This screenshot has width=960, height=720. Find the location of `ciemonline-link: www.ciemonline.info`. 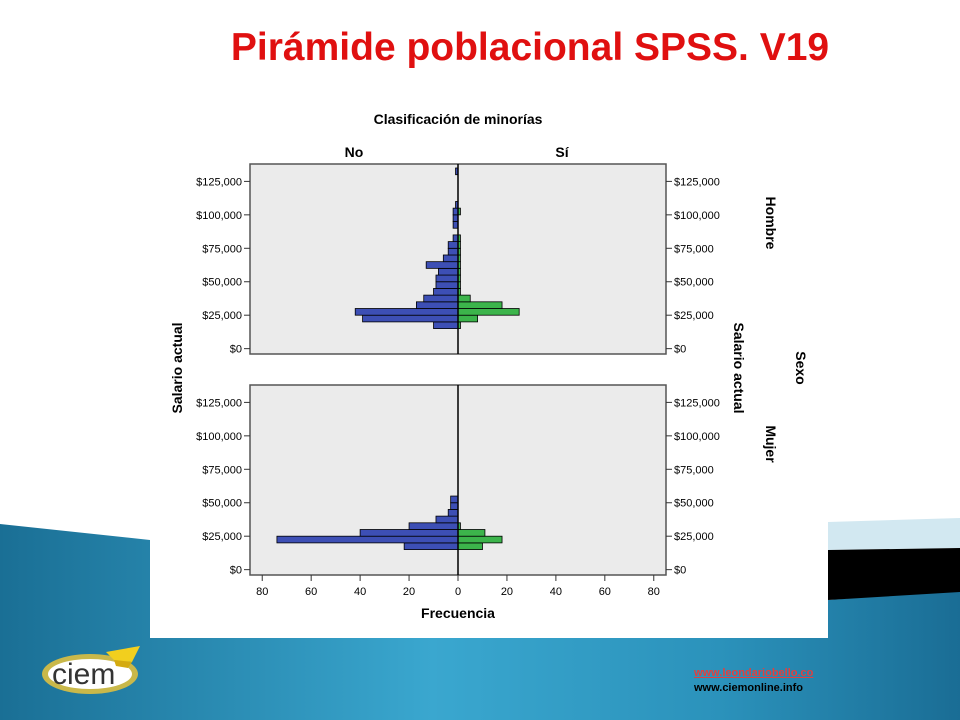

ciemonline-link: www.ciemonline.info is located at coordinates (748, 688).